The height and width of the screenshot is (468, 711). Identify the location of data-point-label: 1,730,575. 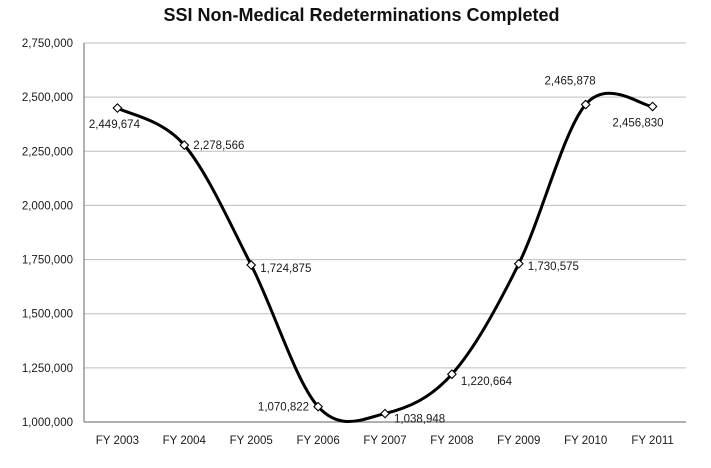
(553, 267).